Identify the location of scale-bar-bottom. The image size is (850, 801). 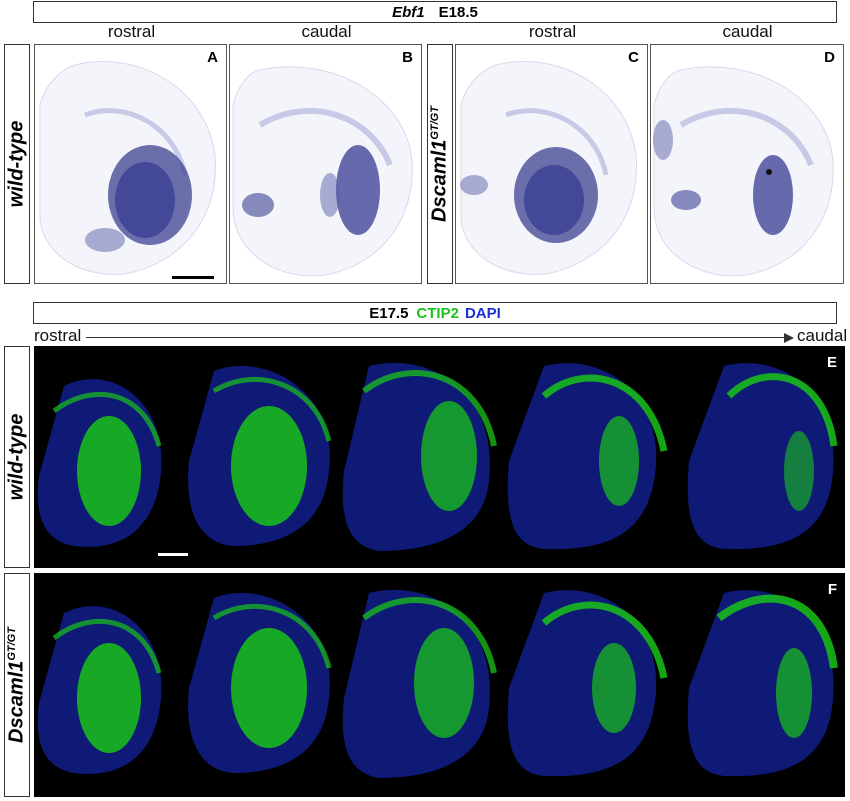
(173, 554).